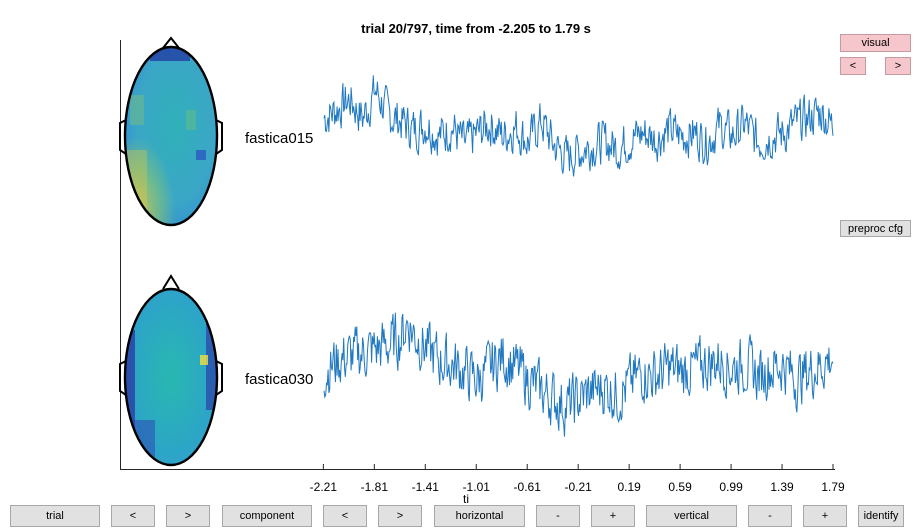 Image resolution: width=922 pixels, height=530 pixels. What do you see at coordinates (426, 487) in the screenshot?
I see `x-tick-label: -1.41` at bounding box center [426, 487].